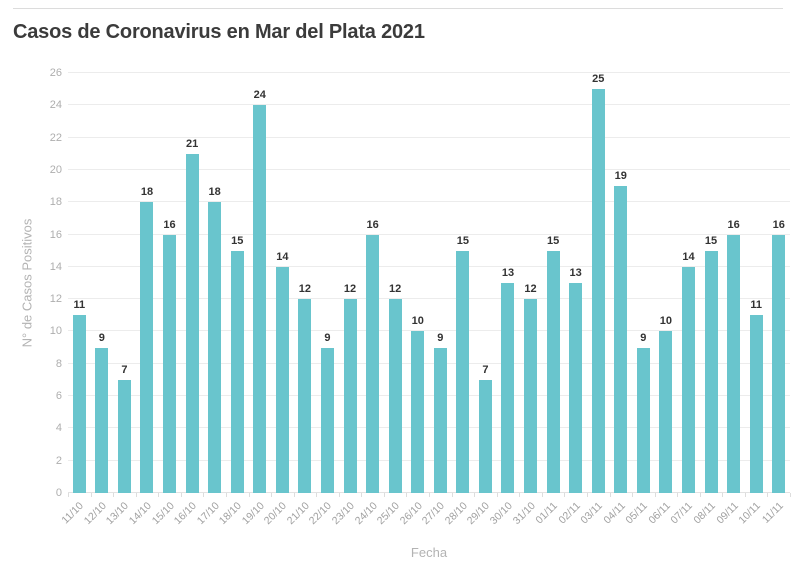 The width and height of the screenshot is (796, 575). Describe the element at coordinates (55, 331) in the screenshot. I see `y-tick-label-10: 10` at that location.